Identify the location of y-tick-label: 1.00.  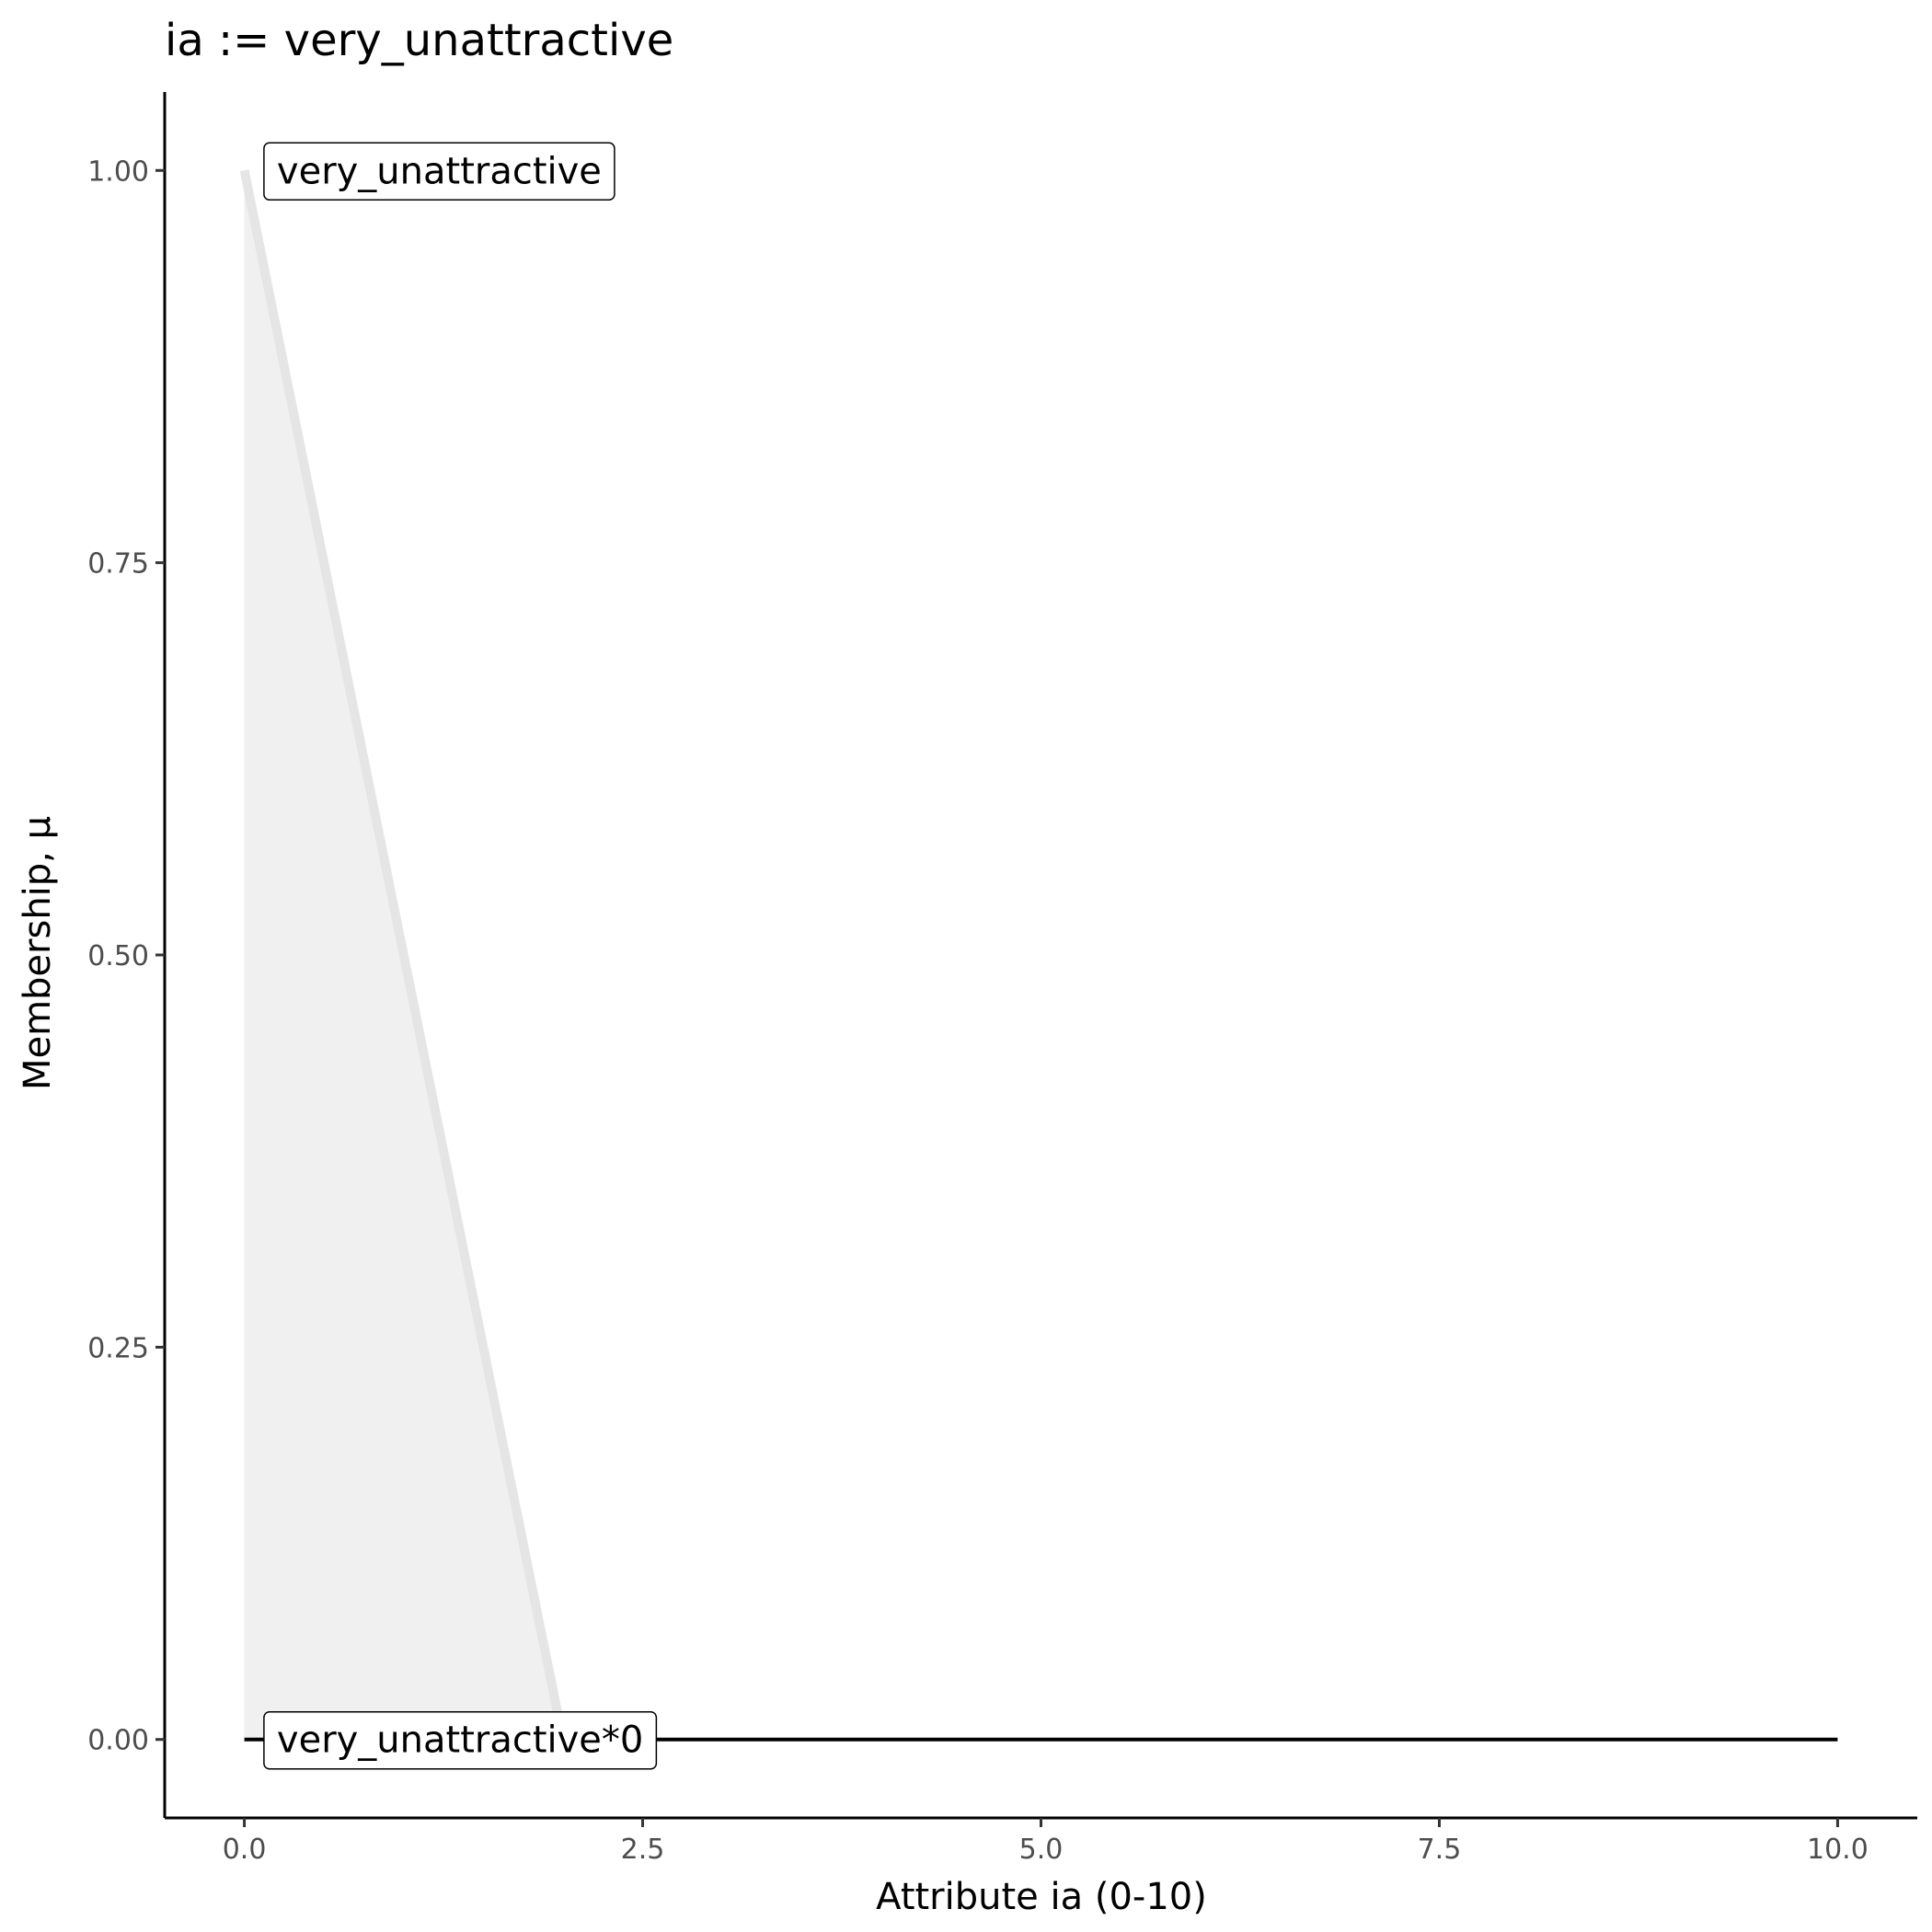
(118, 171).